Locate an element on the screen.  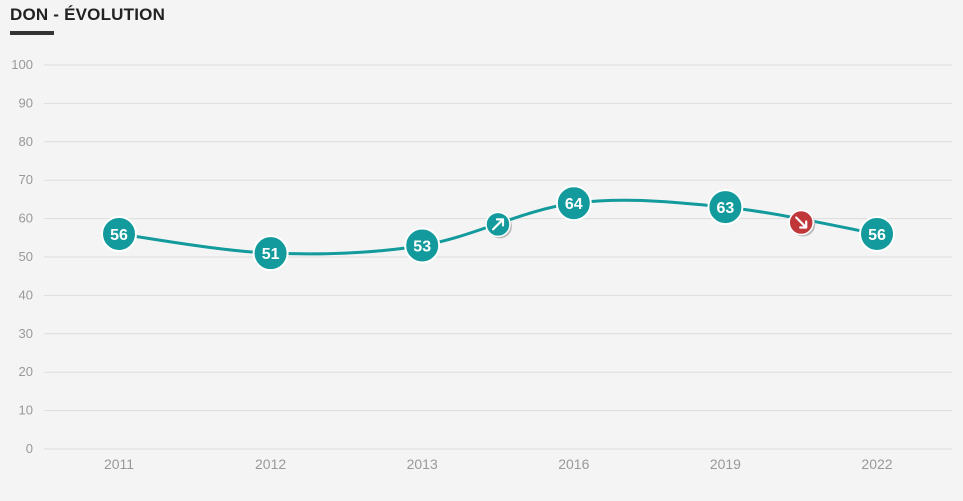
y-tick-label: 30 is located at coordinates (26, 333).